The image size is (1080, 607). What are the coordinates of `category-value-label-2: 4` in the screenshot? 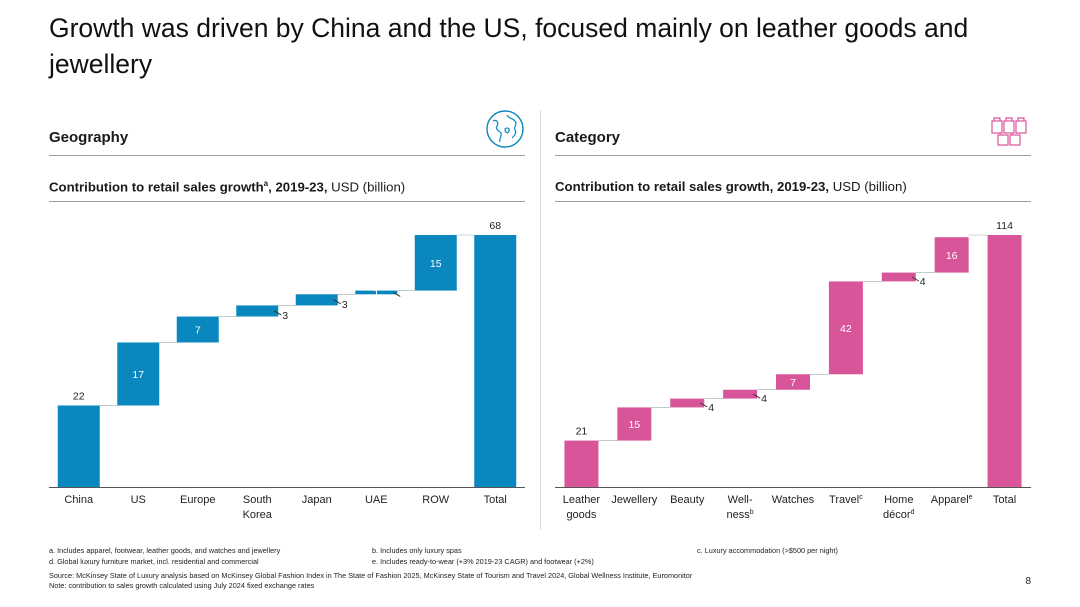 It's located at (711, 408).